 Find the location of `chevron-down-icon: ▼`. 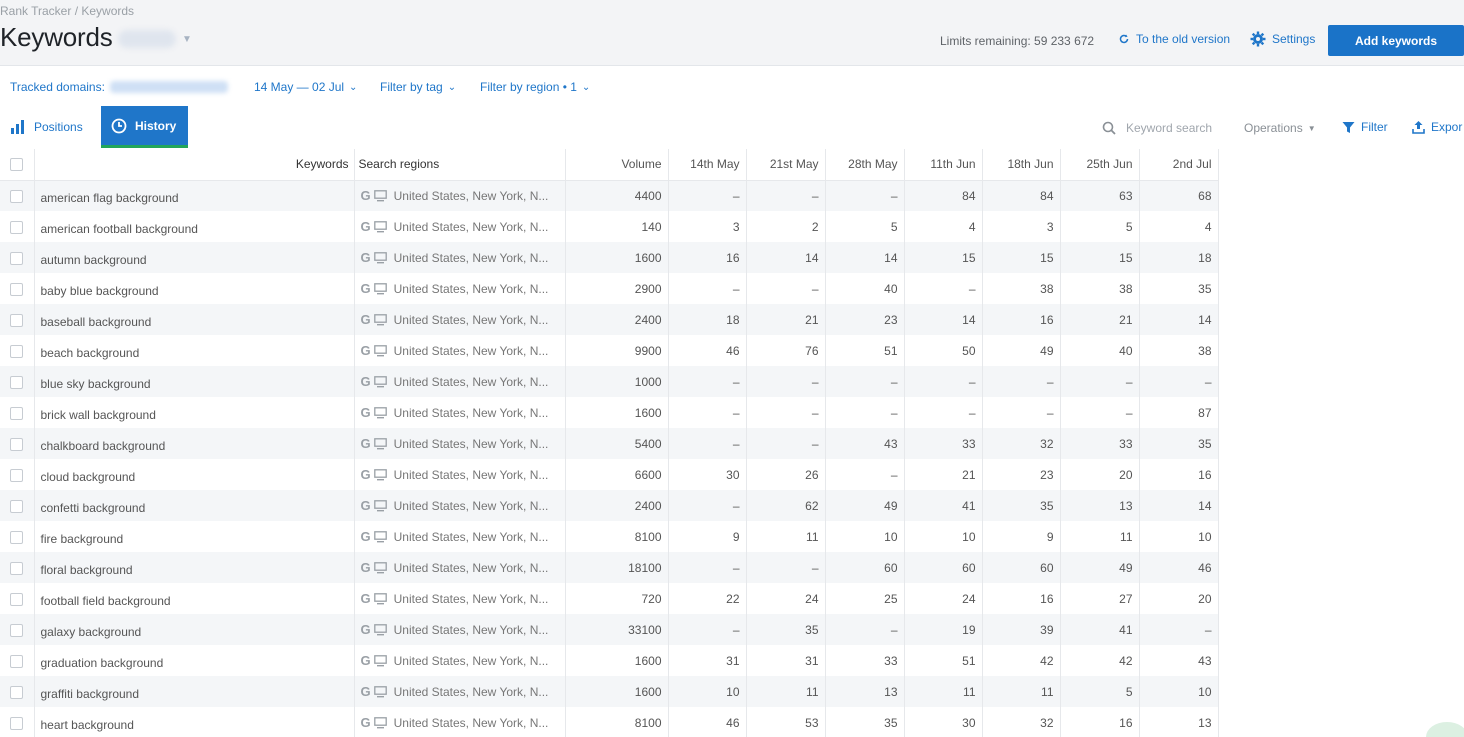

chevron-down-icon: ▼ is located at coordinates (187, 39).